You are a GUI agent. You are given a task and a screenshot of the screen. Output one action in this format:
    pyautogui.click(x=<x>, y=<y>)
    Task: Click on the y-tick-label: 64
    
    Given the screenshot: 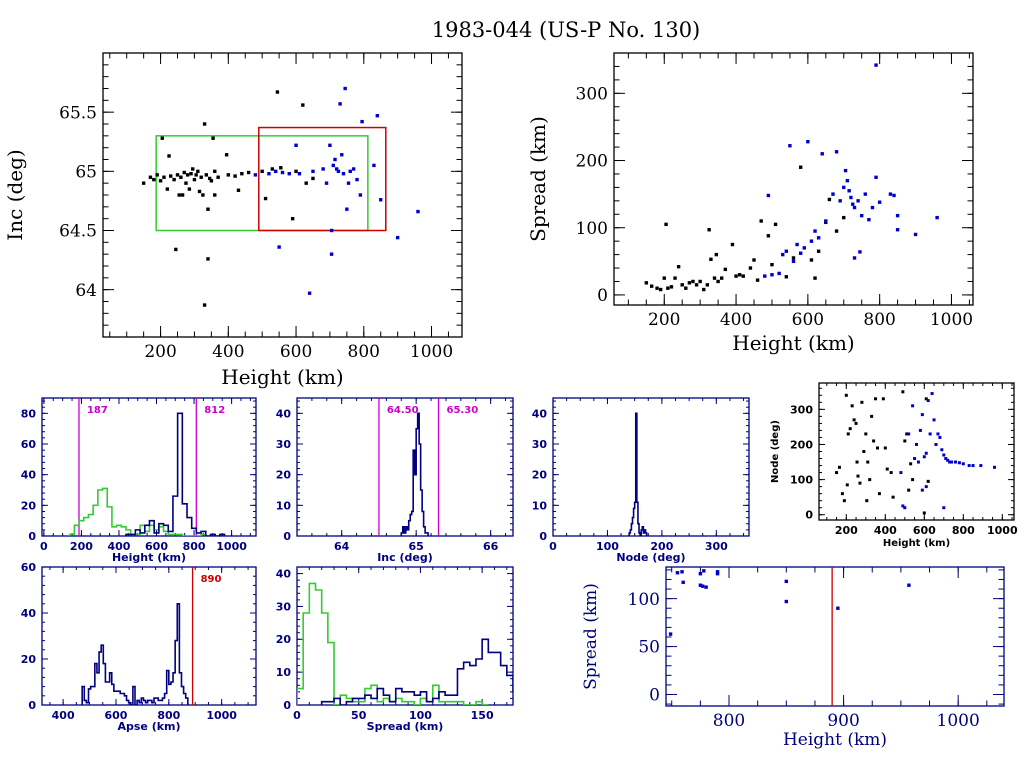 What is the action you would take?
    pyautogui.click(x=86, y=291)
    